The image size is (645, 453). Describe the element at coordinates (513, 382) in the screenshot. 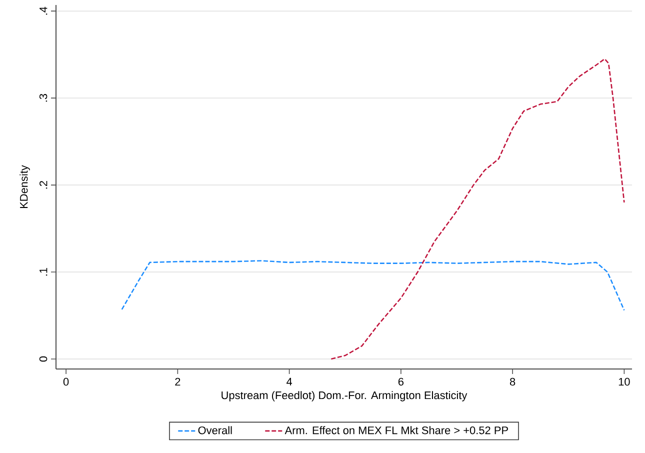

I see `x-tick-label: 8` at that location.